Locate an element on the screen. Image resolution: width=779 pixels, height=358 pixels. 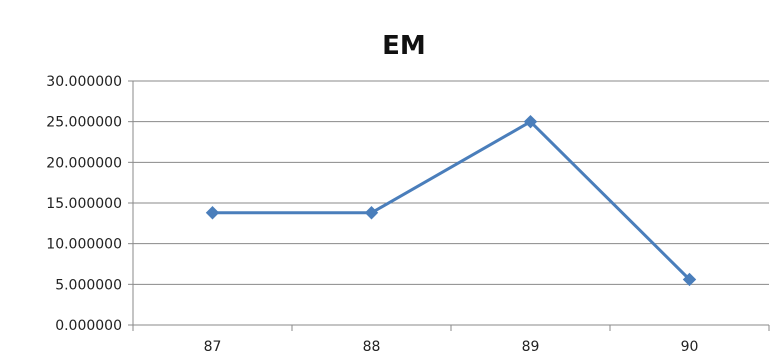
x-tick-label: 89 is located at coordinates (531, 347).